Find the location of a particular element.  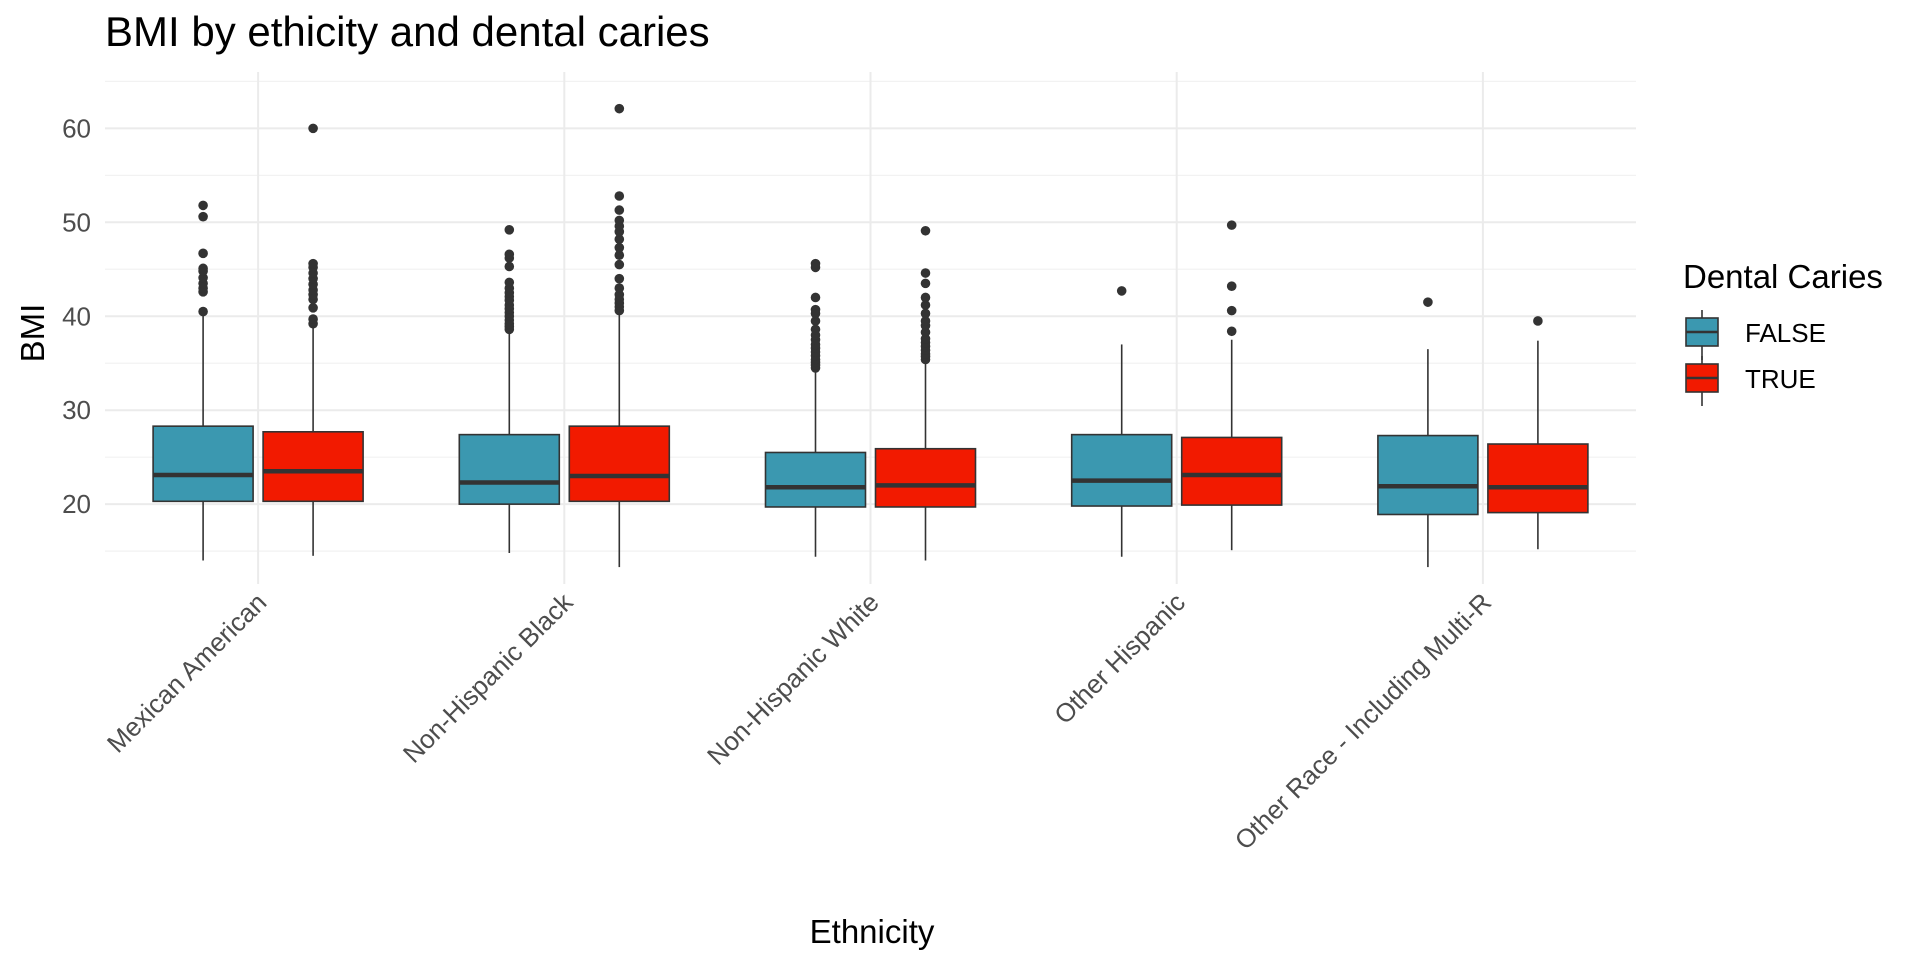

legend-label: FALSE is located at coordinates (1785, 333).